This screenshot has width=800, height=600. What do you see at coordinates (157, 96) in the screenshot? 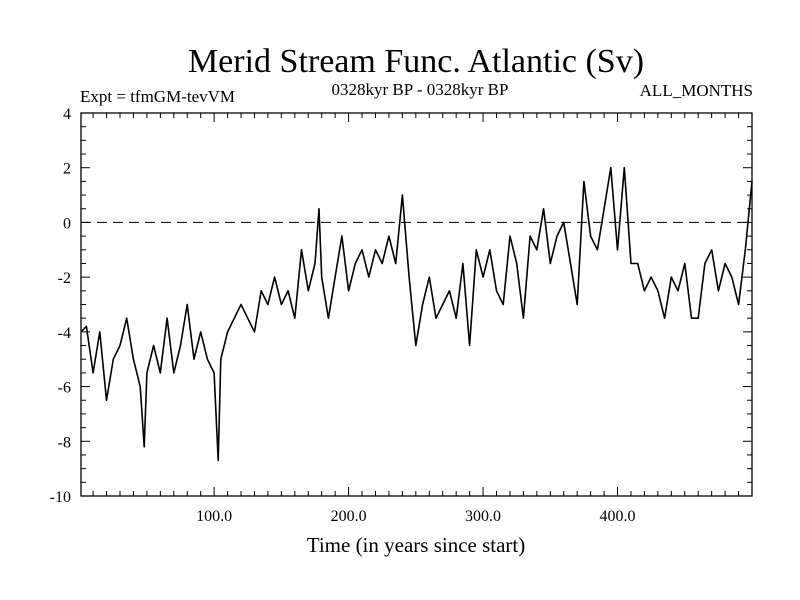
I see `experiment-label: Expt = tfmGM-tevVM` at bounding box center [157, 96].